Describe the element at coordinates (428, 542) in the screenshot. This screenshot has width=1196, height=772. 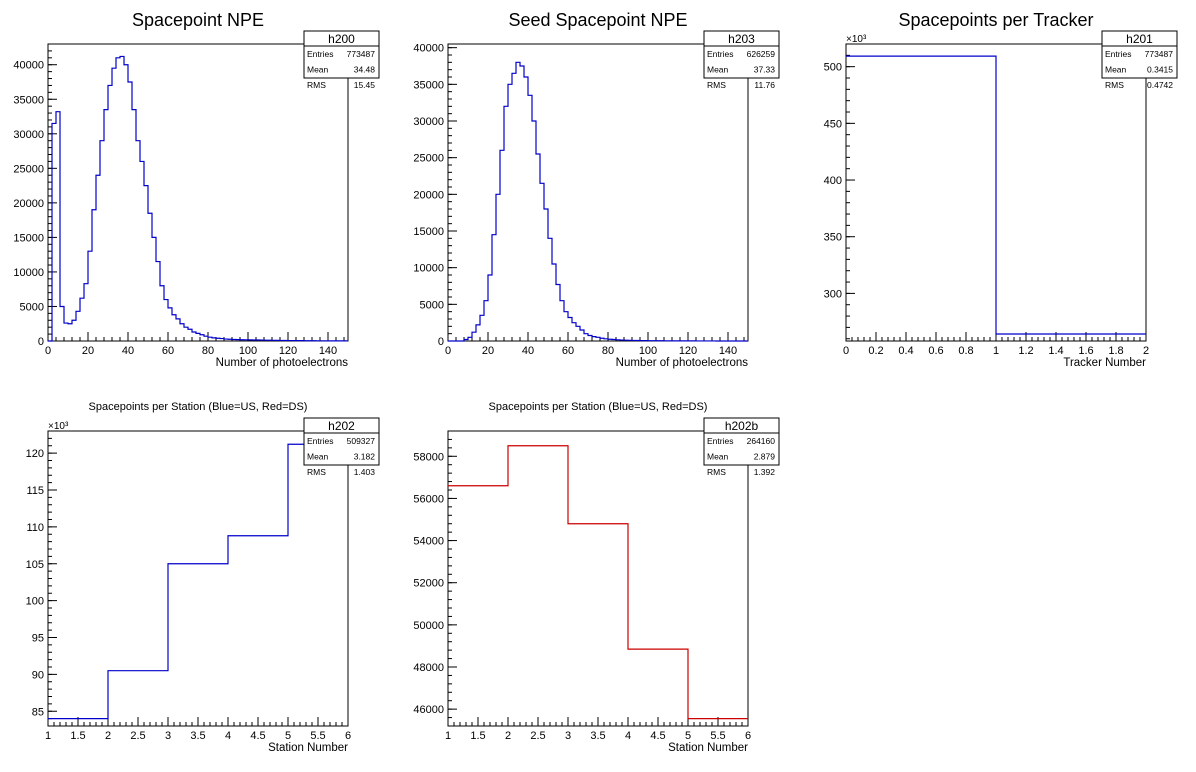
I see `y-tick-label: 54000` at that location.